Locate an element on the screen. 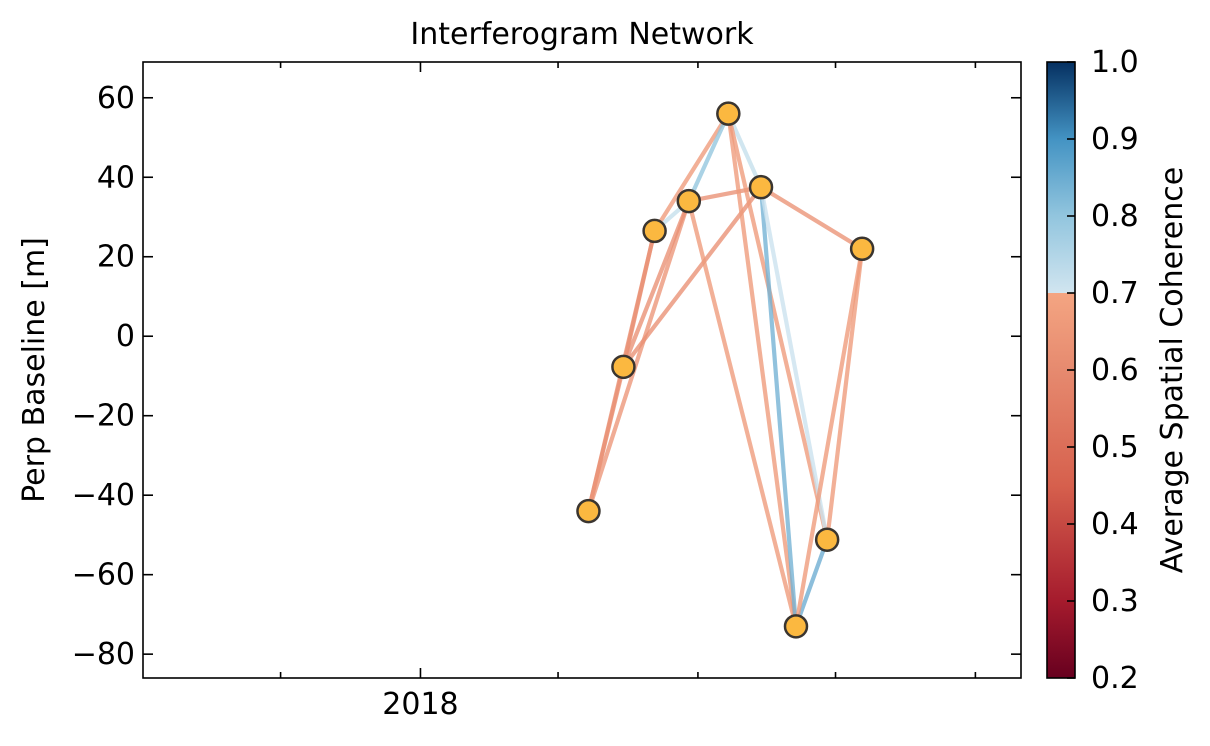  y-tick-label: −20 is located at coordinates (103, 416).